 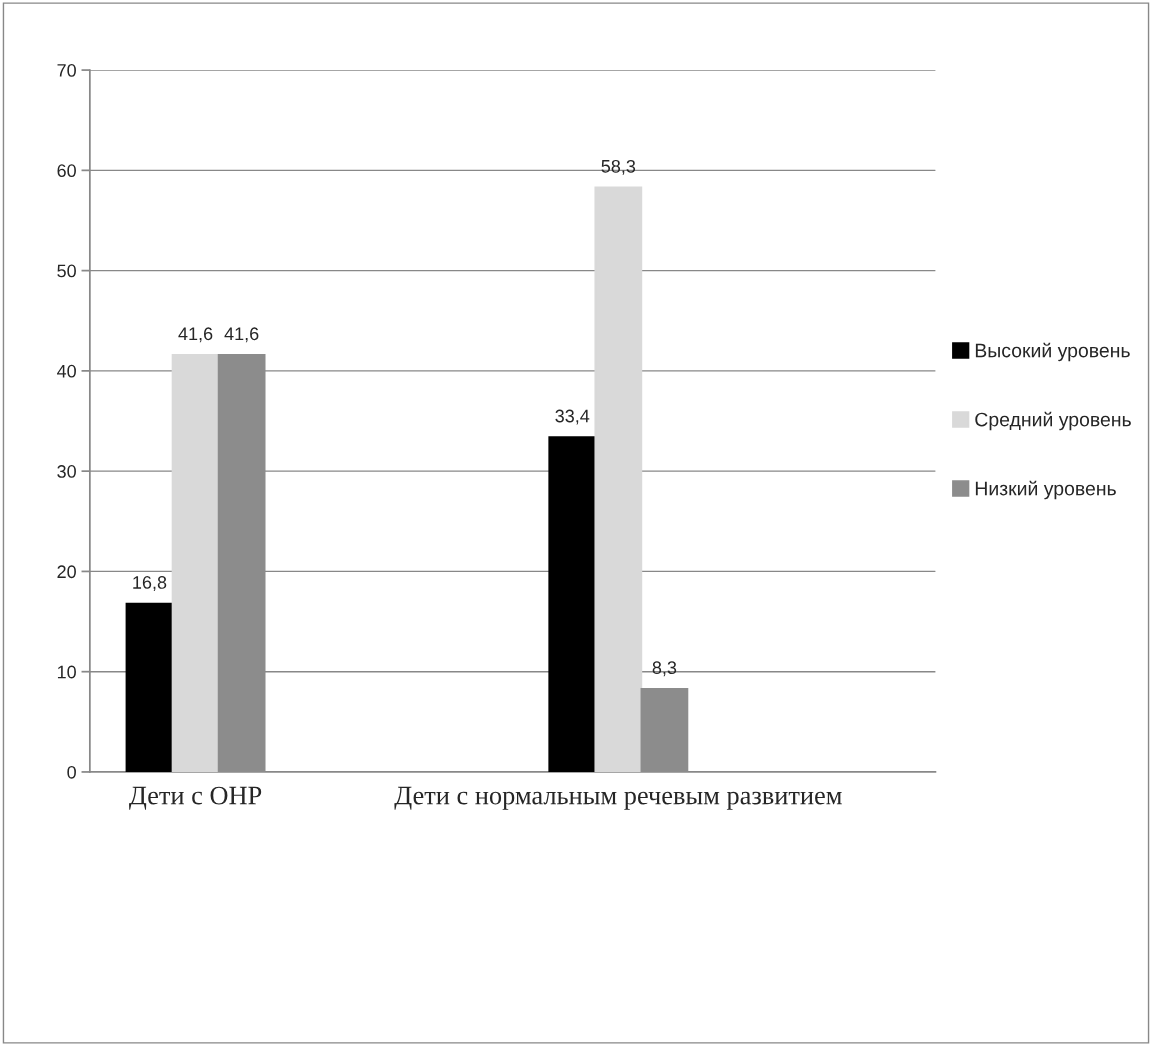 What do you see at coordinates (618, 167) in the screenshot?
I see `data-label: 58,3` at bounding box center [618, 167].